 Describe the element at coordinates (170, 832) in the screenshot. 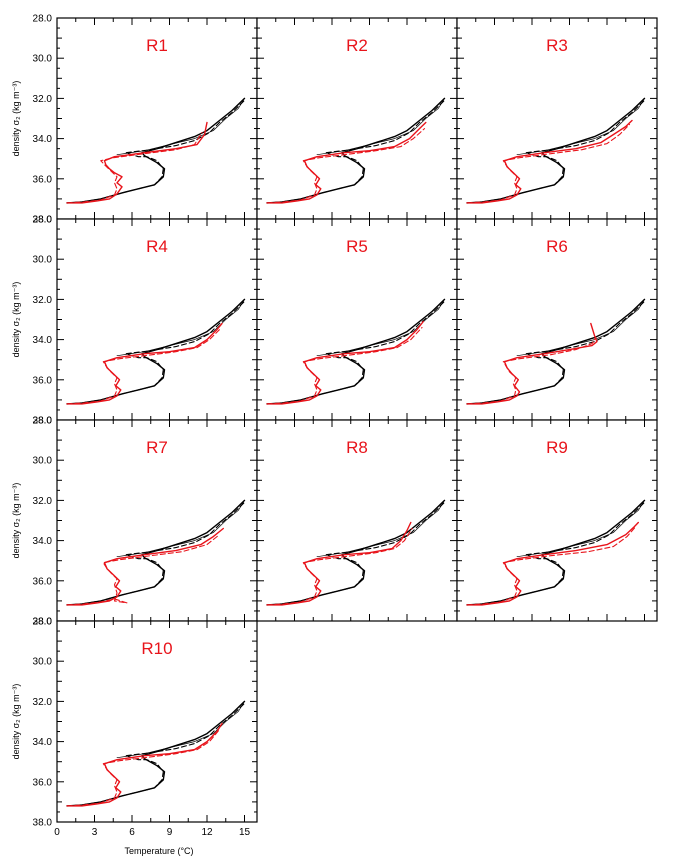

I see `x-tick-label: 9` at that location.